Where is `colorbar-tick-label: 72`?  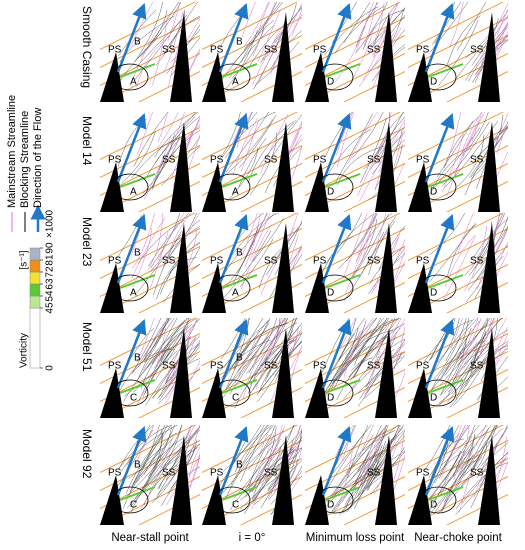
colorbar-tick-label: 72 is located at coordinates (50, 272).